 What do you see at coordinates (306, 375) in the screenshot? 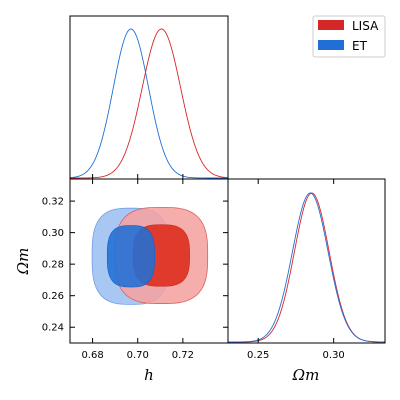
I see `x-axis-label-omega: Ωm` at bounding box center [306, 375].